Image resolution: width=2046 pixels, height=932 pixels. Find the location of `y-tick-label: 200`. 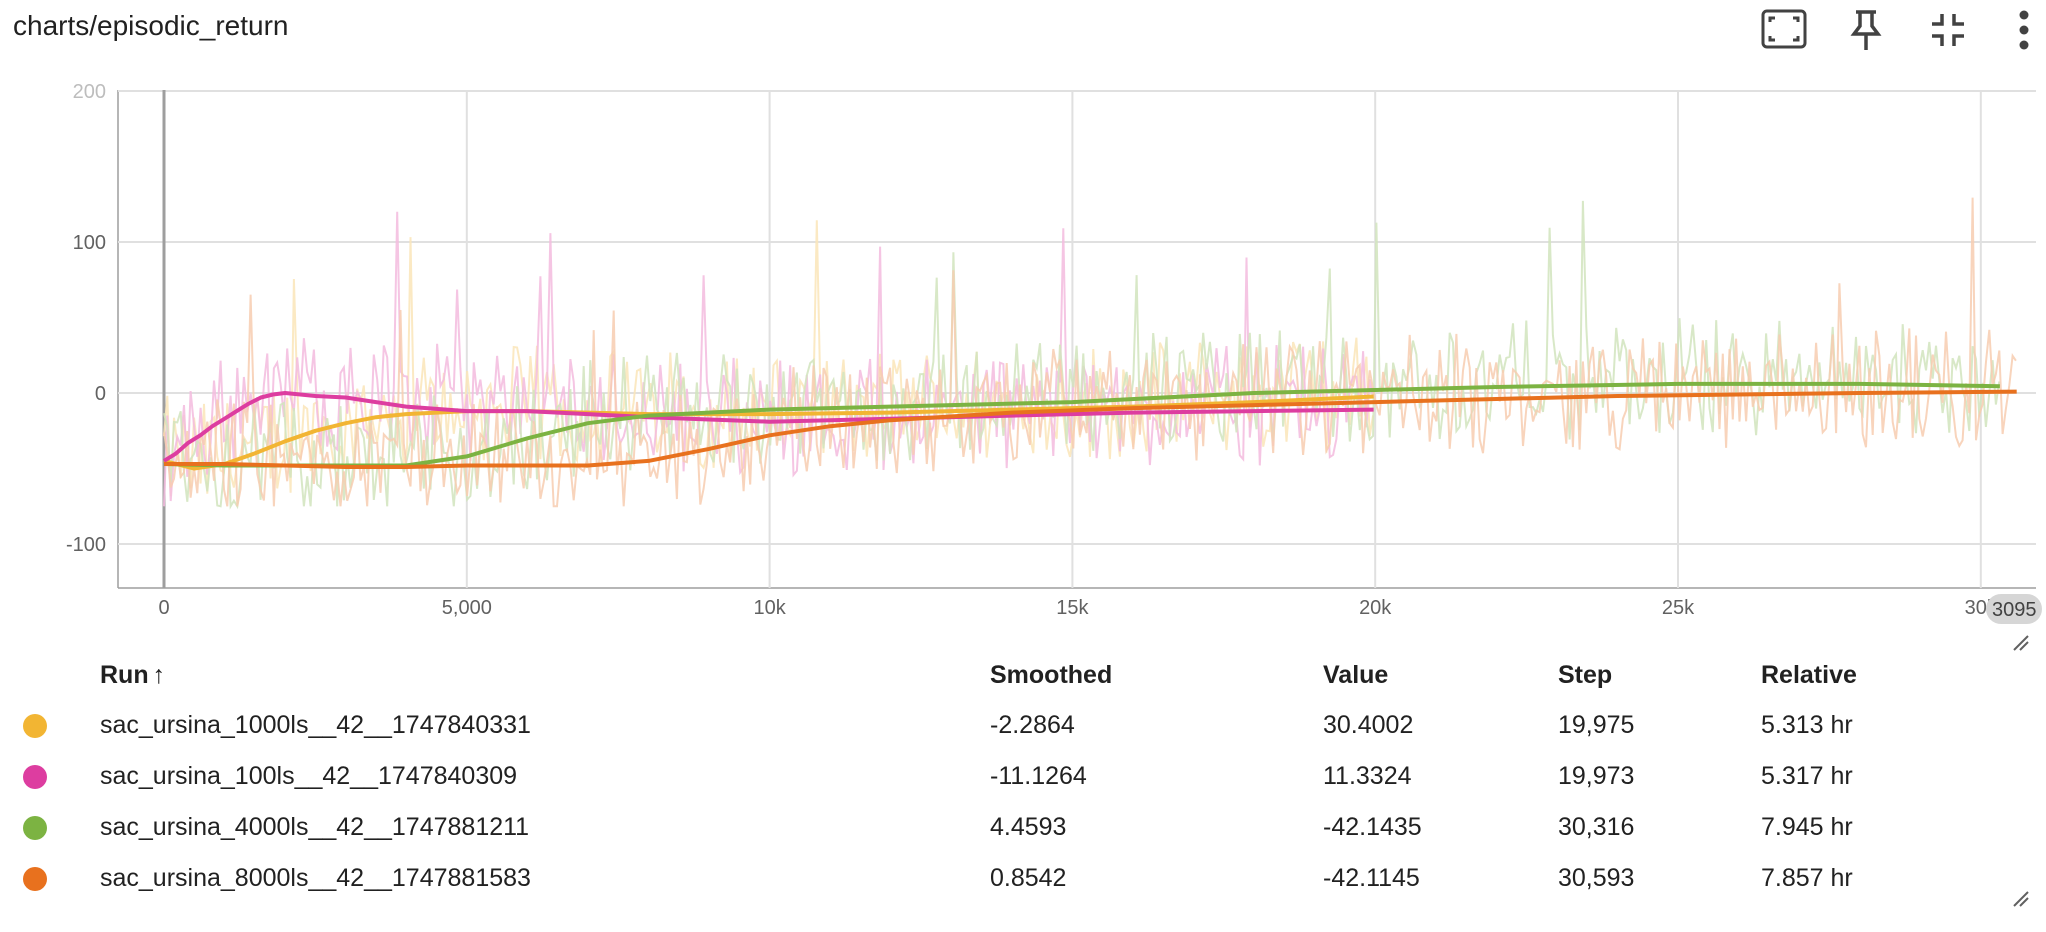

y-tick-label: 200 is located at coordinates (89, 92).